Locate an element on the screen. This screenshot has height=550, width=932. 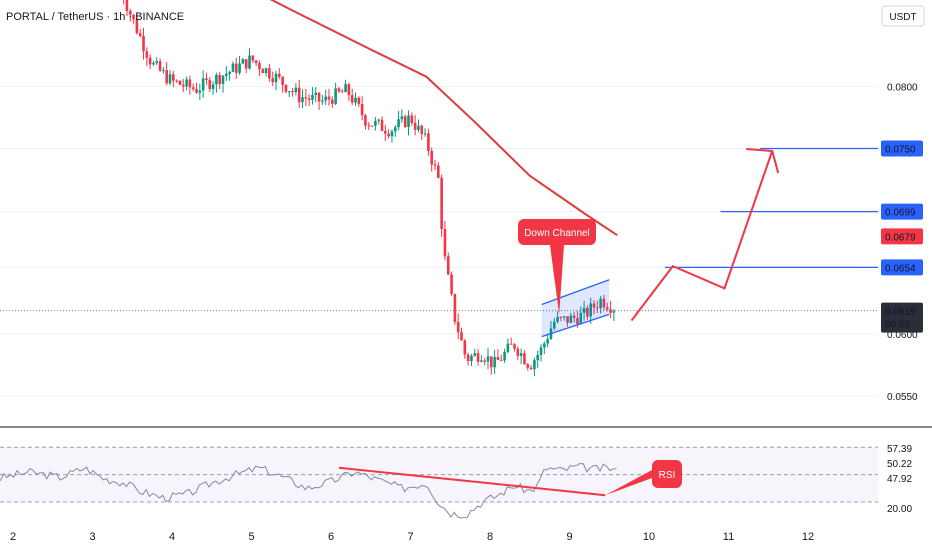
current-price-tag-box is located at coordinates (902, 317).